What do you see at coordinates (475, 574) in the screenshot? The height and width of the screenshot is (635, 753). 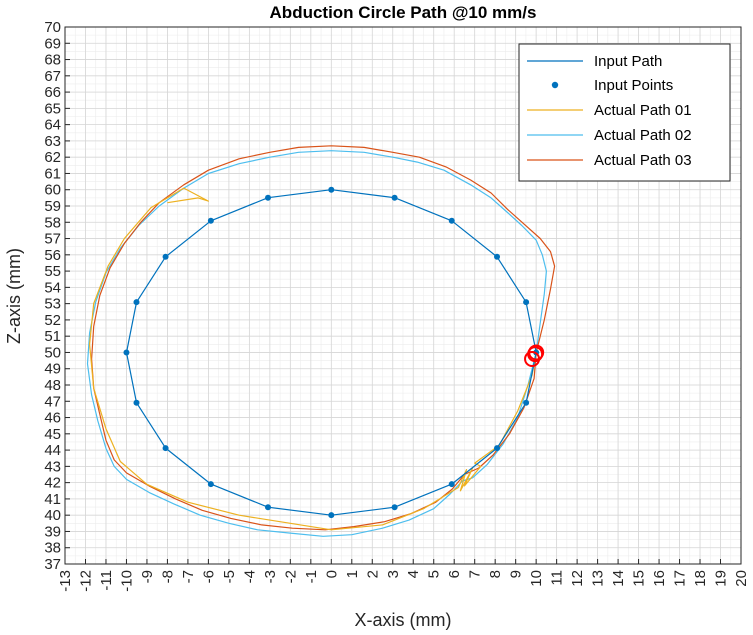 I see `x-tick-label: 7` at bounding box center [475, 574].